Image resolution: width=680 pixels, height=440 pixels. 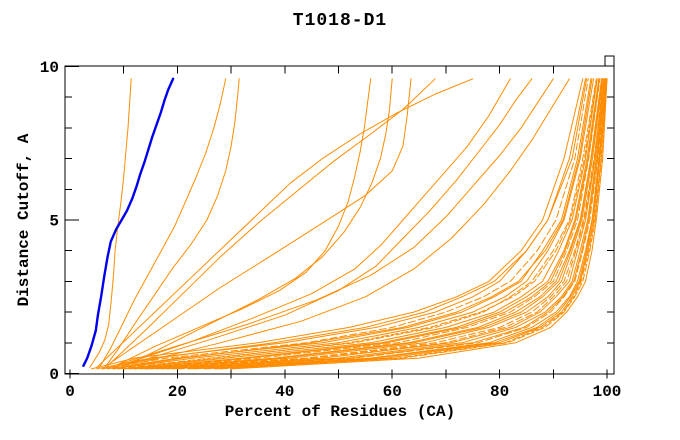 What do you see at coordinates (392, 392) in the screenshot?
I see `x-tick-label: 60` at bounding box center [392, 392].